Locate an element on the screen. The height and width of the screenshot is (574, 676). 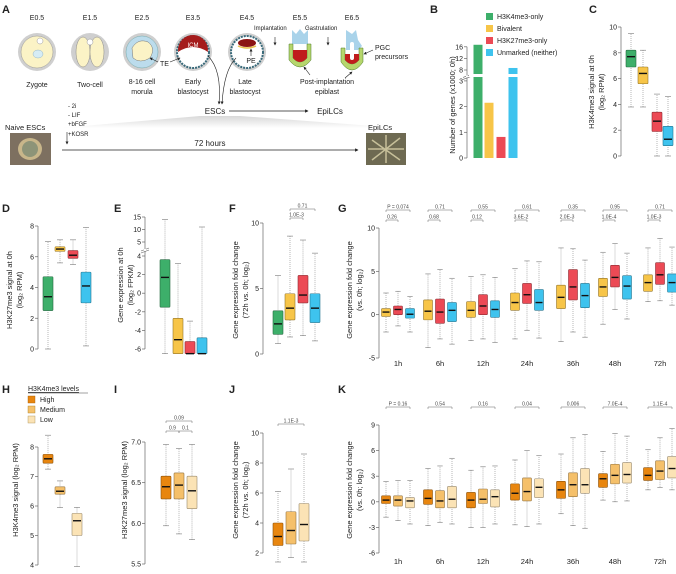
naive-escs-label: Naive ESCs is located at coordinates (25, 127).